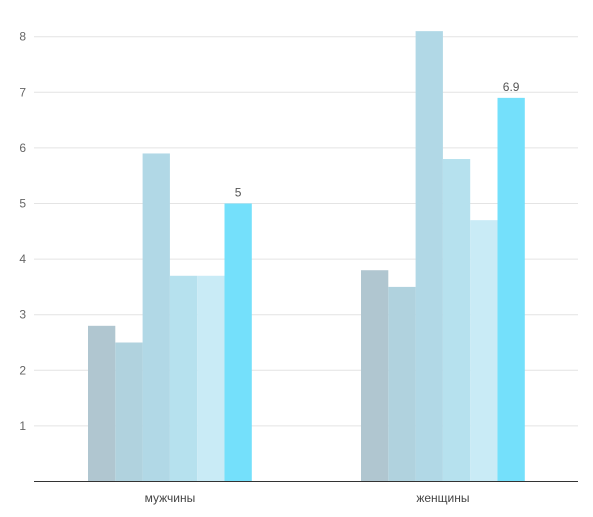 This screenshot has width=593, height=517. What do you see at coordinates (22, 259) in the screenshot?
I see `y-tick-label: 4` at bounding box center [22, 259].